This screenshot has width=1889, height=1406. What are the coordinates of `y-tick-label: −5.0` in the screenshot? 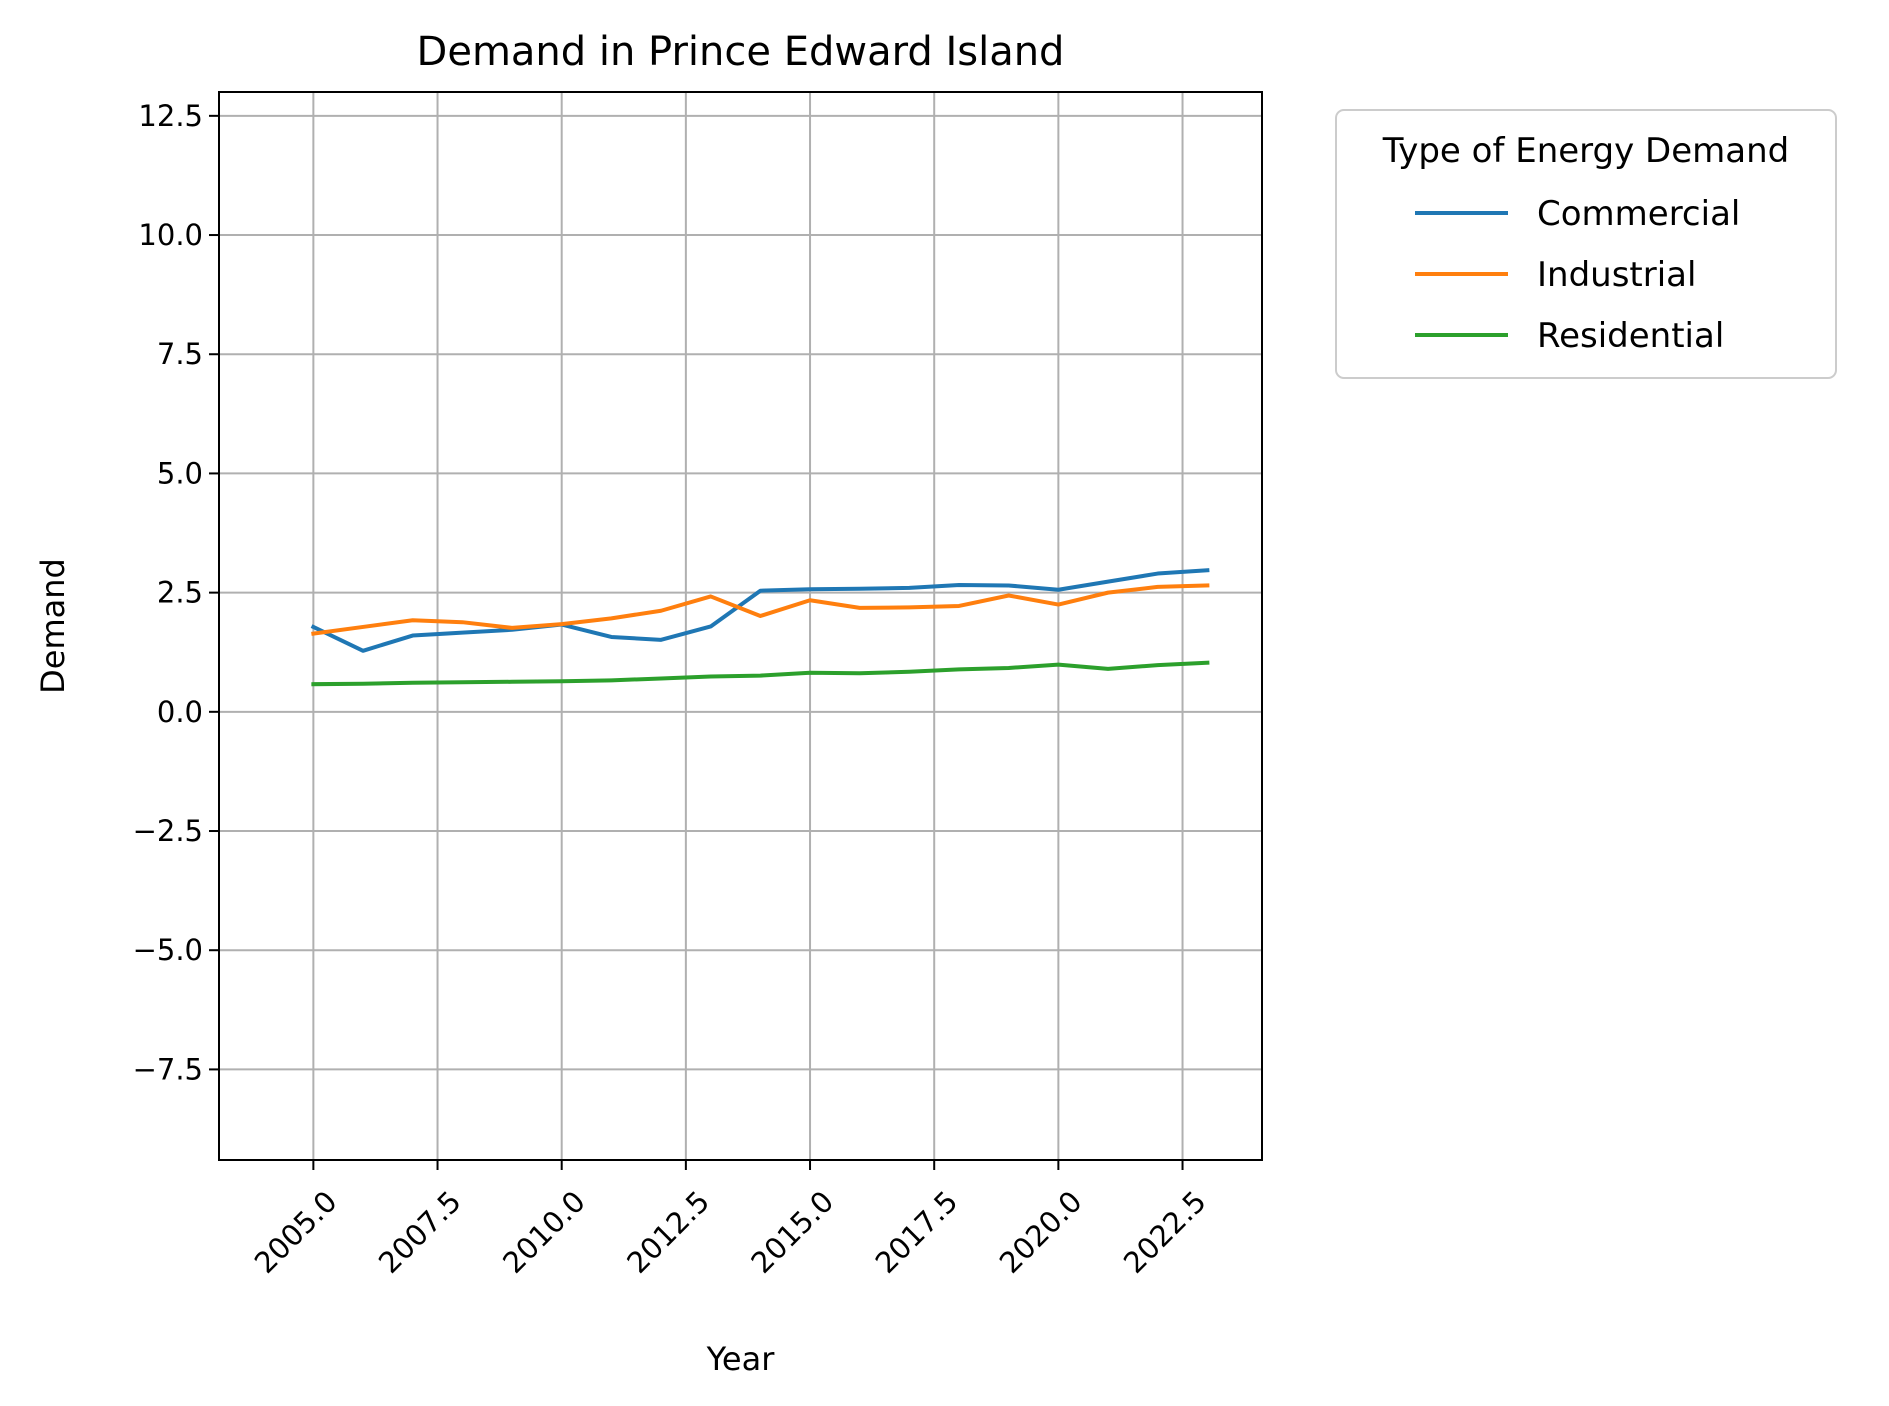 It's located at (168, 950).